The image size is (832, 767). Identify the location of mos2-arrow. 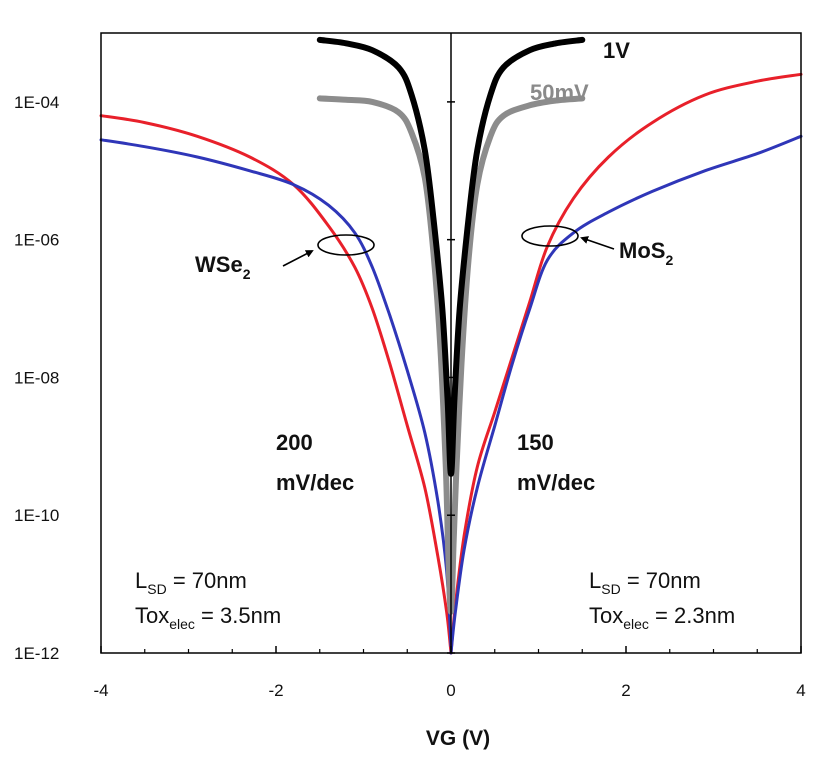
(597, 243).